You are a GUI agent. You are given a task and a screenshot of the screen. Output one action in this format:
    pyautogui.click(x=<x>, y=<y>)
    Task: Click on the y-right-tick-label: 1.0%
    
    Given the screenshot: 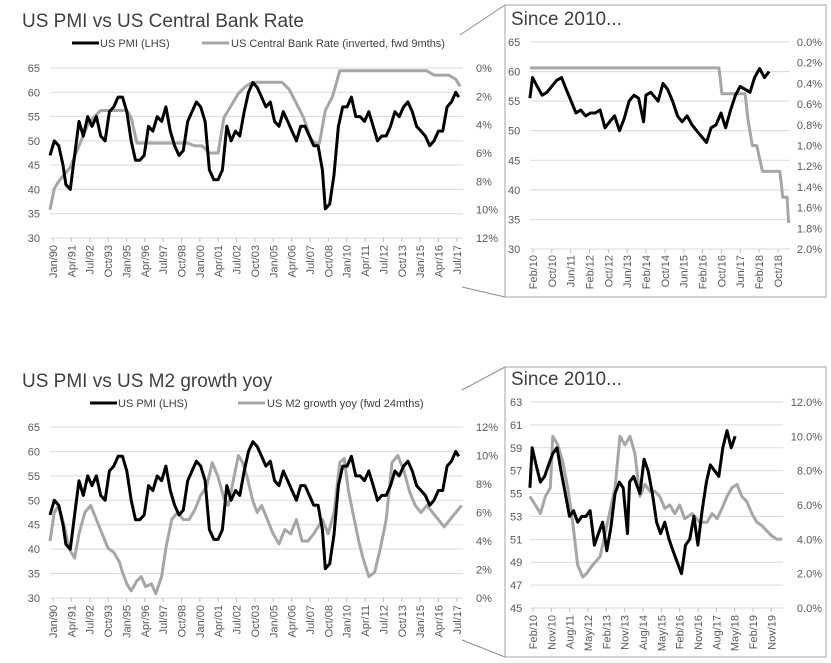 What is the action you would take?
    pyautogui.click(x=809, y=147)
    